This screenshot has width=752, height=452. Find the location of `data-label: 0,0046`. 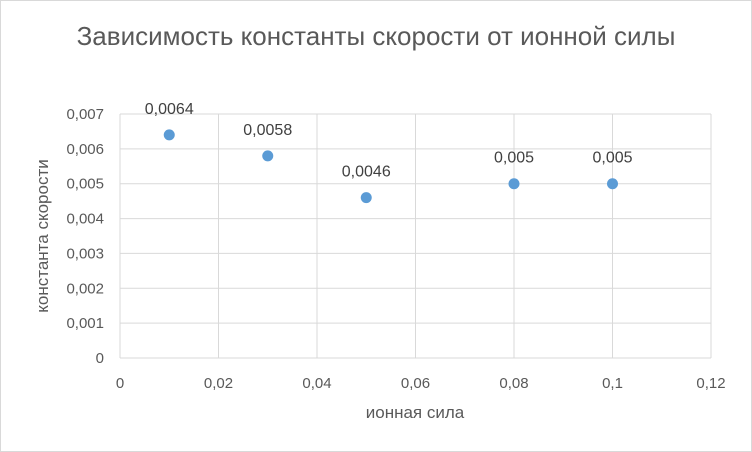

data-label: 0,0046 is located at coordinates (366, 172).